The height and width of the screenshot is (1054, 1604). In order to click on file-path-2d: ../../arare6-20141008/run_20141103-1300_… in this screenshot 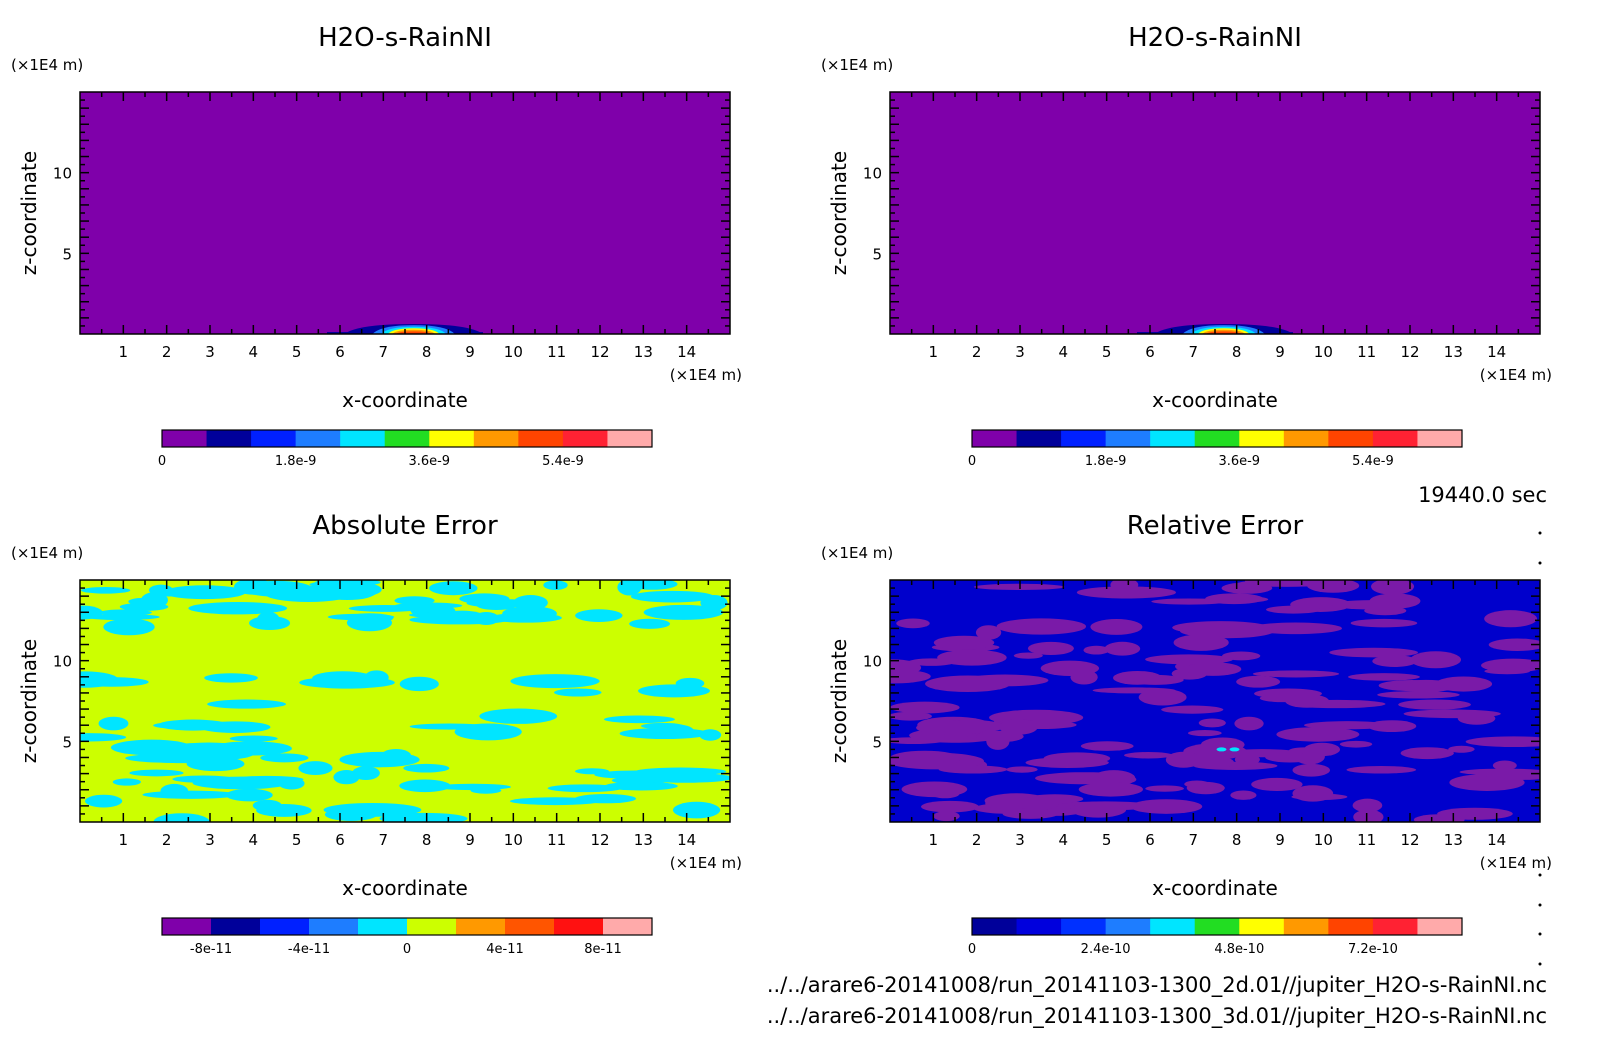, I will do `click(1157, 985)`.